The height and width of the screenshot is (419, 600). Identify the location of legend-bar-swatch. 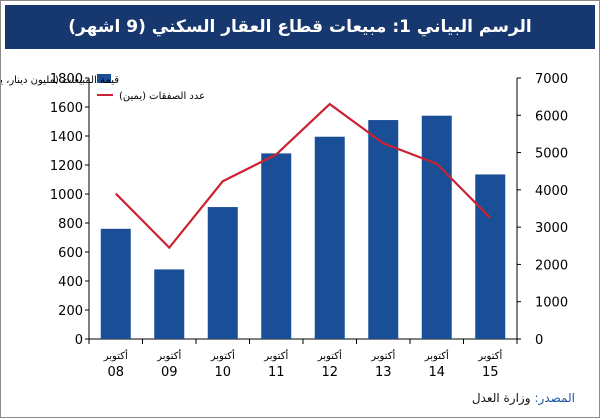
(104, 78).